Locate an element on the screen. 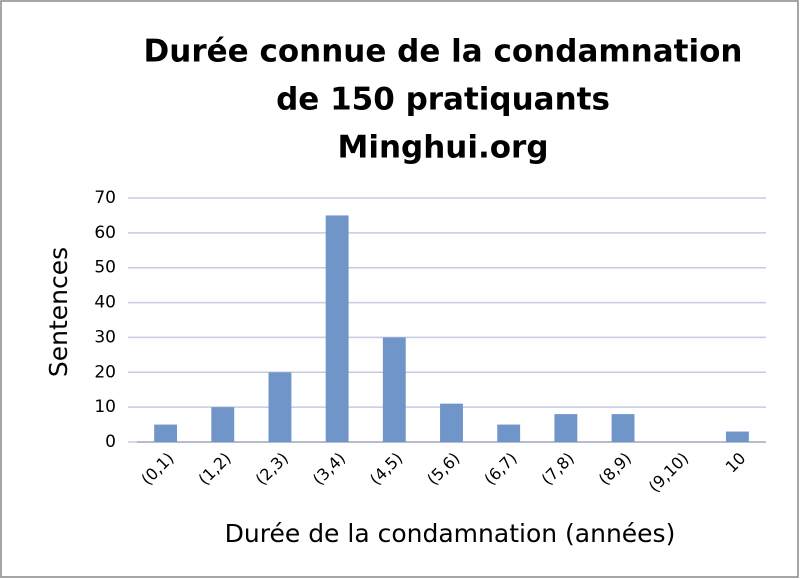  chart-title: Minghui.org is located at coordinates (442, 148).